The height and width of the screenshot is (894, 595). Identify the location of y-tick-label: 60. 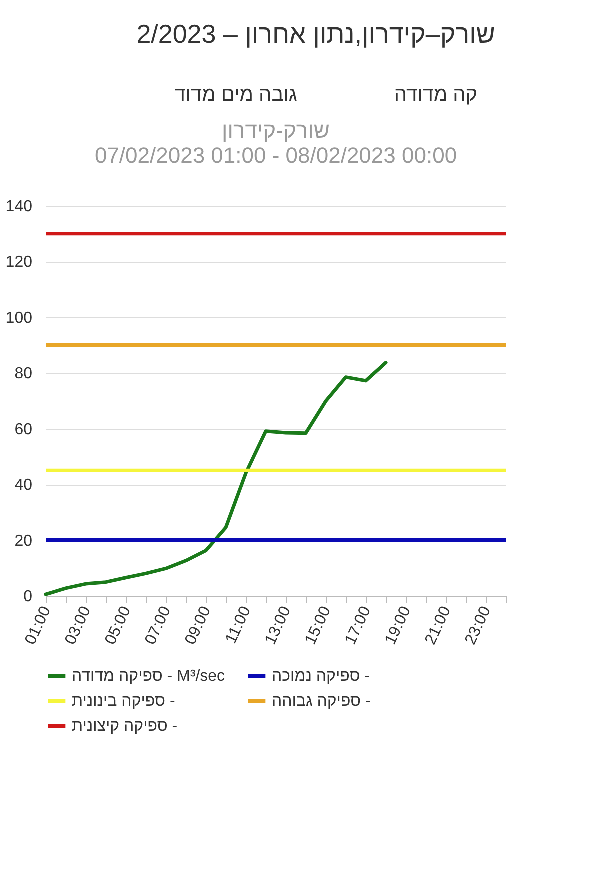
(23, 429).